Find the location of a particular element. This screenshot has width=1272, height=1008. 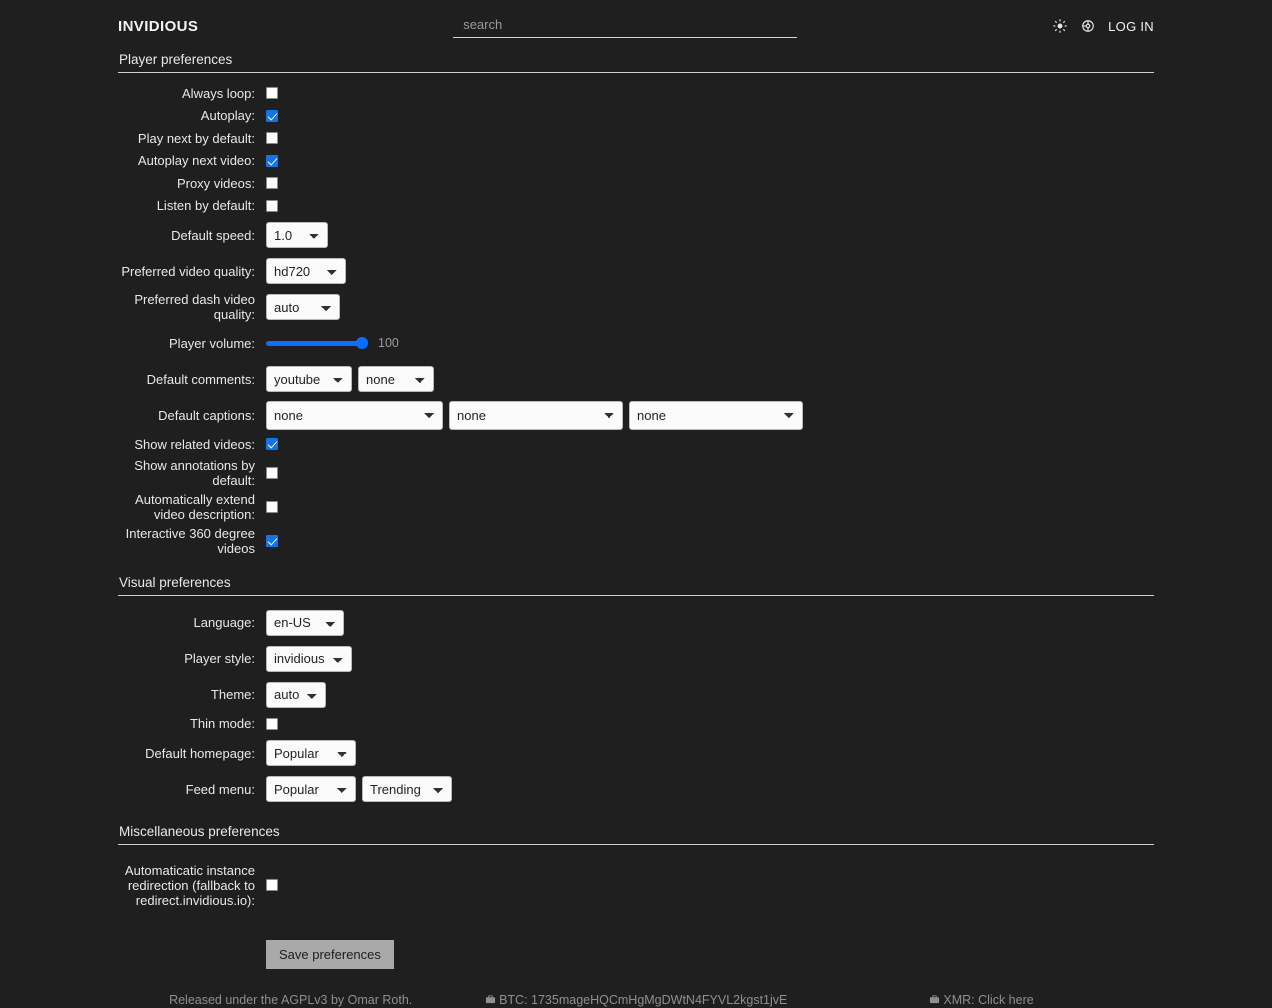

footer-license-text: Released under the AGPLv3 by Omar Roth. is located at coordinates (291, 1000).